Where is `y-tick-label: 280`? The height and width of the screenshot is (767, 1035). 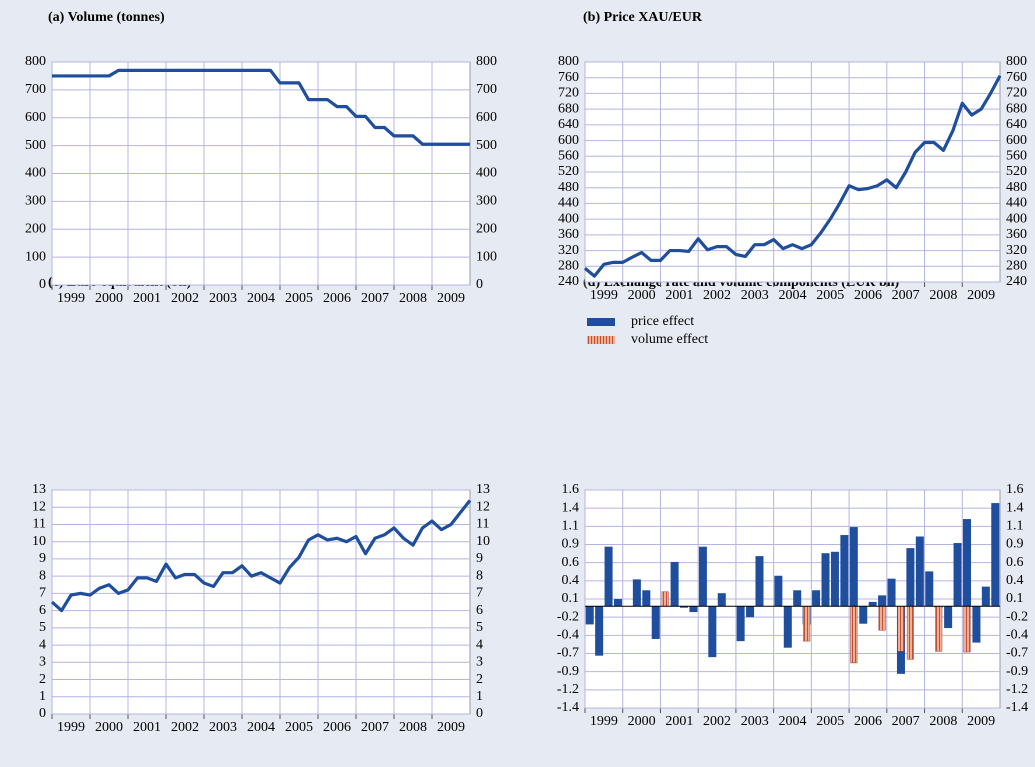 y-tick-label: 280 is located at coordinates (568, 266).